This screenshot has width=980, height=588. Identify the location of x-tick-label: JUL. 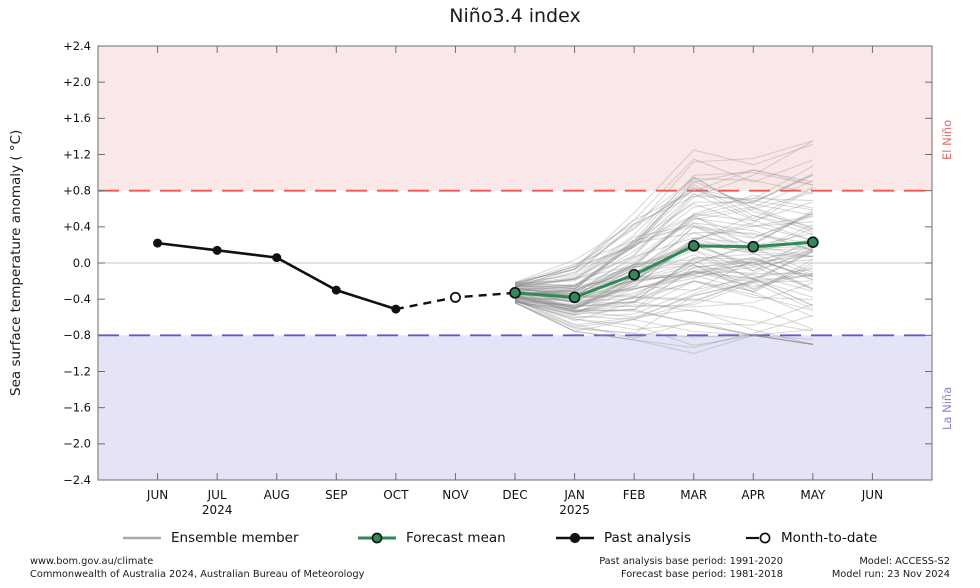
(217, 495).